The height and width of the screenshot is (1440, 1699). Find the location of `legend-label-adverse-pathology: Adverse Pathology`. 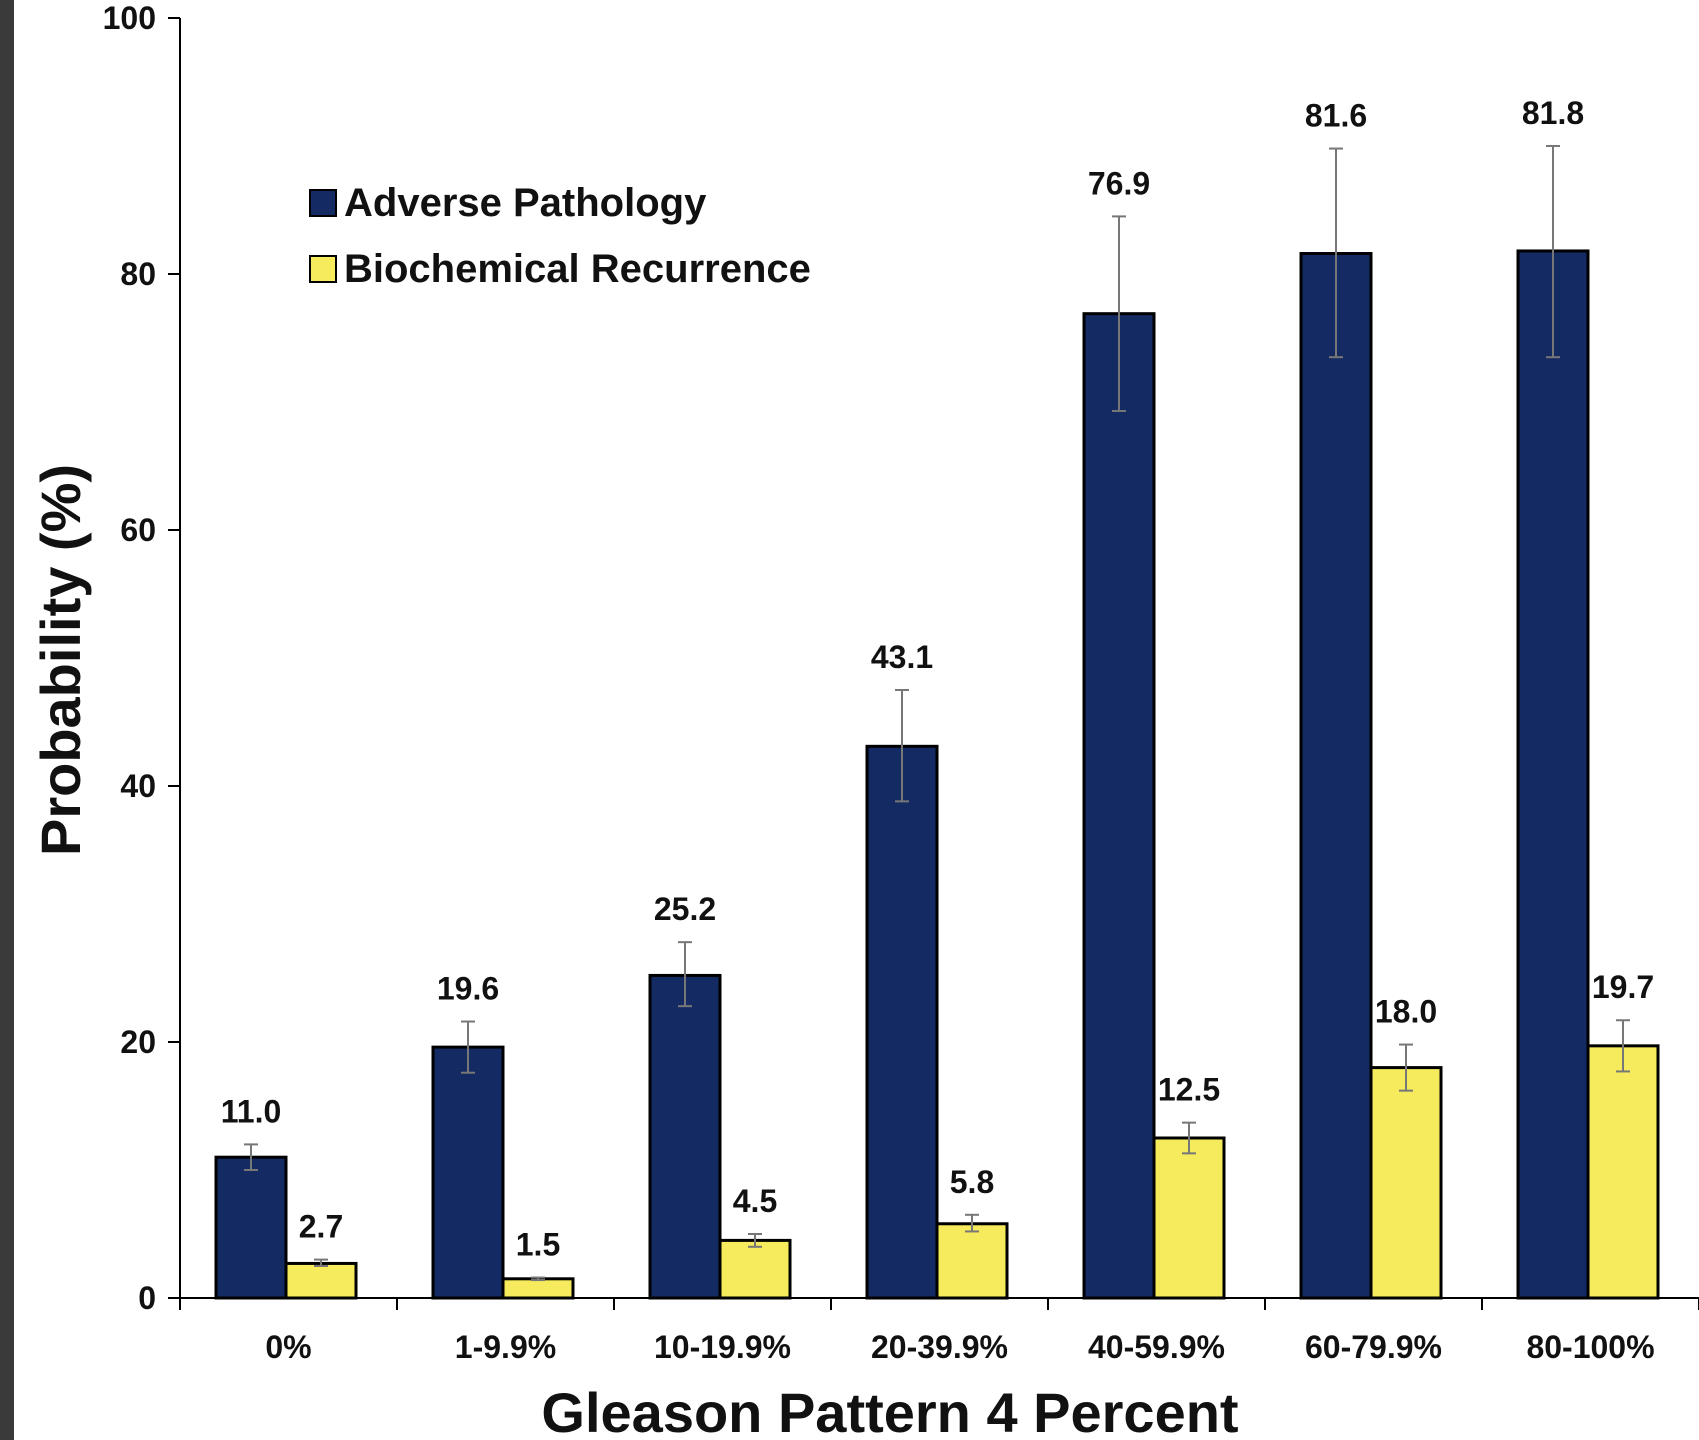

legend-label-adverse-pathology: Adverse Pathology is located at coordinates (525, 203).